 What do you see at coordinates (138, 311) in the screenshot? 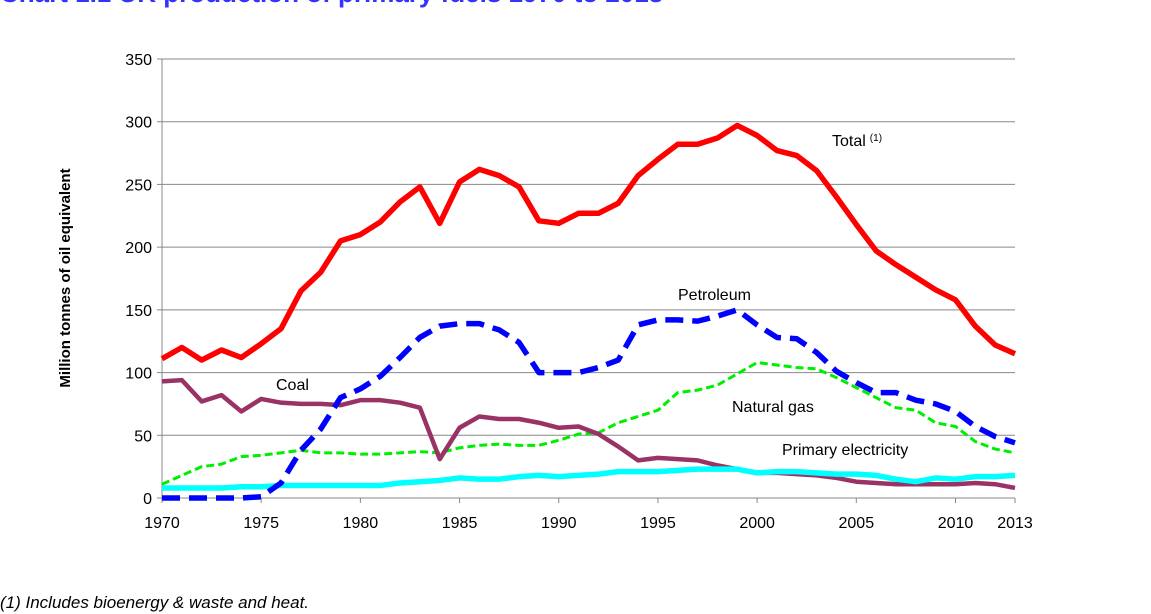
I see `y-tick-label: 150` at bounding box center [138, 311].